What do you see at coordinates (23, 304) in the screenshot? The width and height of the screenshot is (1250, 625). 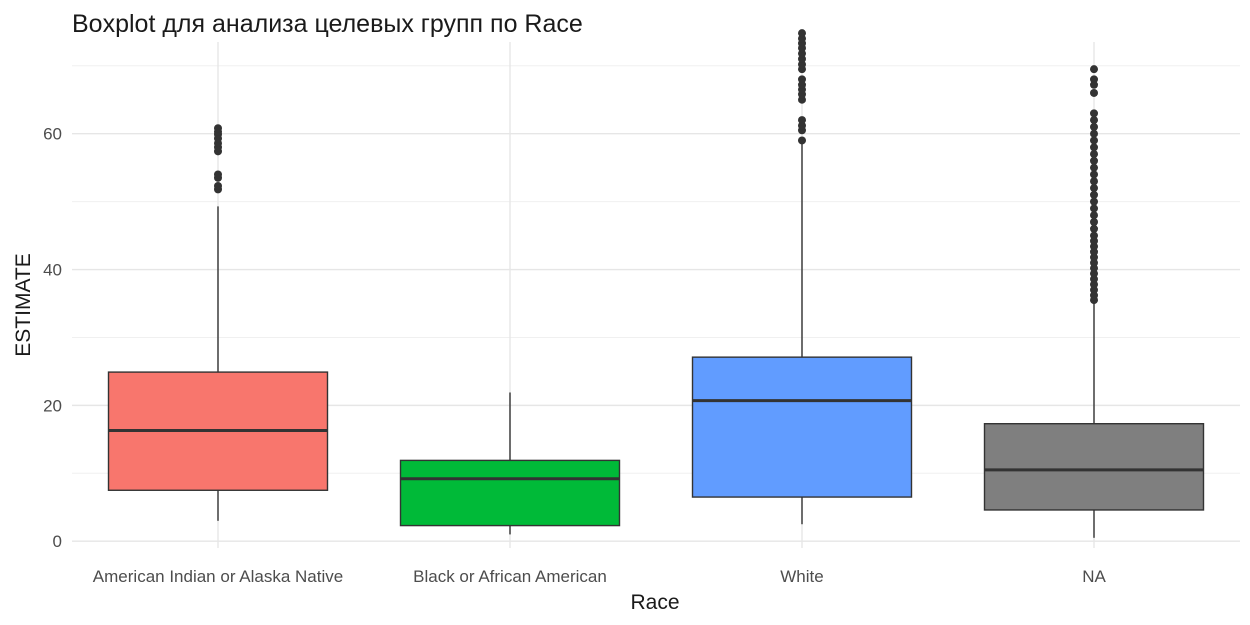 I see `y-axis-title: ESTIMATE` at bounding box center [23, 304].